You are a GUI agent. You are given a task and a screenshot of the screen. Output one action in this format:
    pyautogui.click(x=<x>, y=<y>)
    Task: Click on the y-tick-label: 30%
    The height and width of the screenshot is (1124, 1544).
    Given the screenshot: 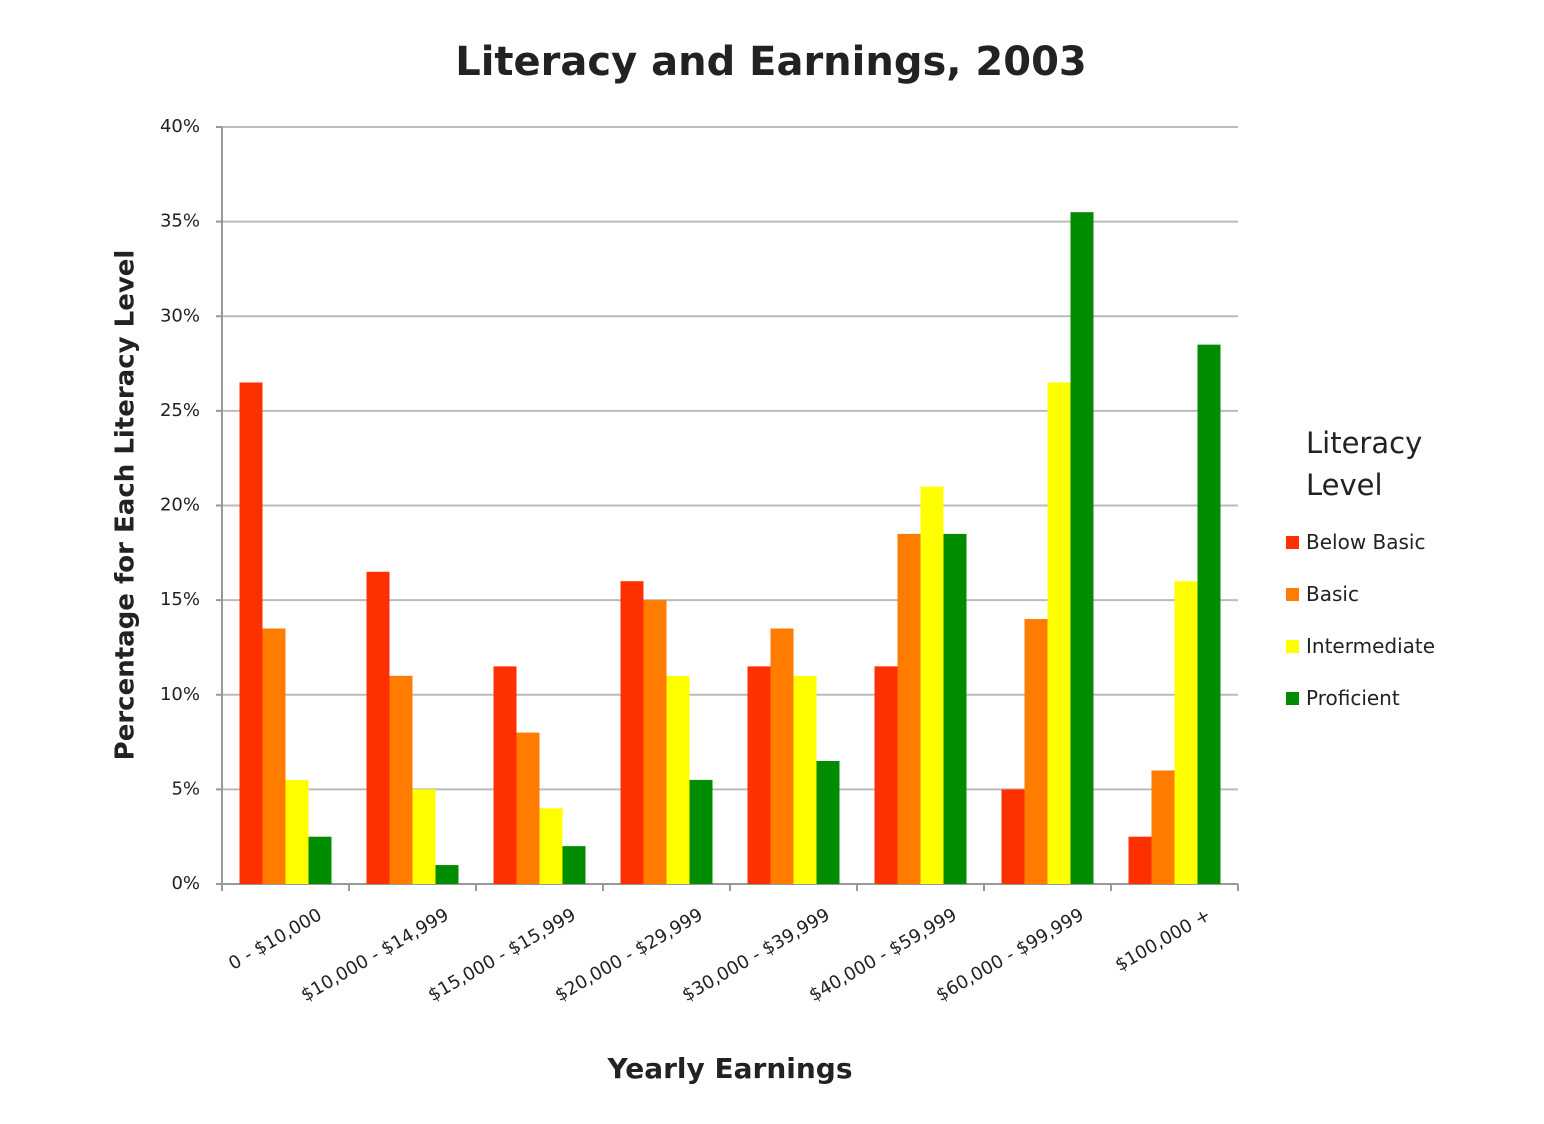 What is the action you would take?
    pyautogui.click(x=180, y=315)
    